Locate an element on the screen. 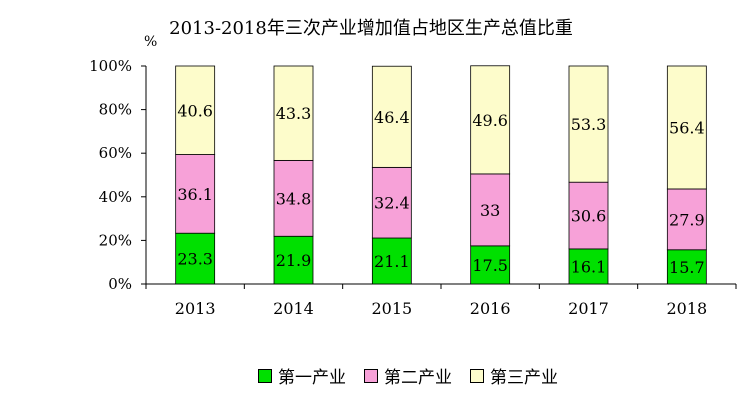 This screenshot has width=742, height=402. y-tick-label: 0% is located at coordinates (120, 284).